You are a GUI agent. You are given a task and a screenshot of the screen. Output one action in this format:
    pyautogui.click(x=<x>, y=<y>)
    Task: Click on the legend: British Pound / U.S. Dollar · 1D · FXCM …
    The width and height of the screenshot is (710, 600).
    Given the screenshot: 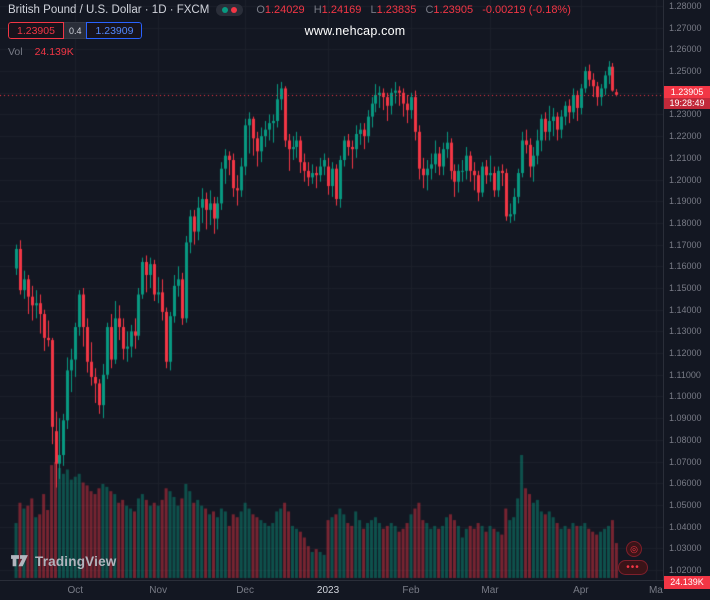 What is the action you would take?
    pyautogui.click(x=289, y=31)
    